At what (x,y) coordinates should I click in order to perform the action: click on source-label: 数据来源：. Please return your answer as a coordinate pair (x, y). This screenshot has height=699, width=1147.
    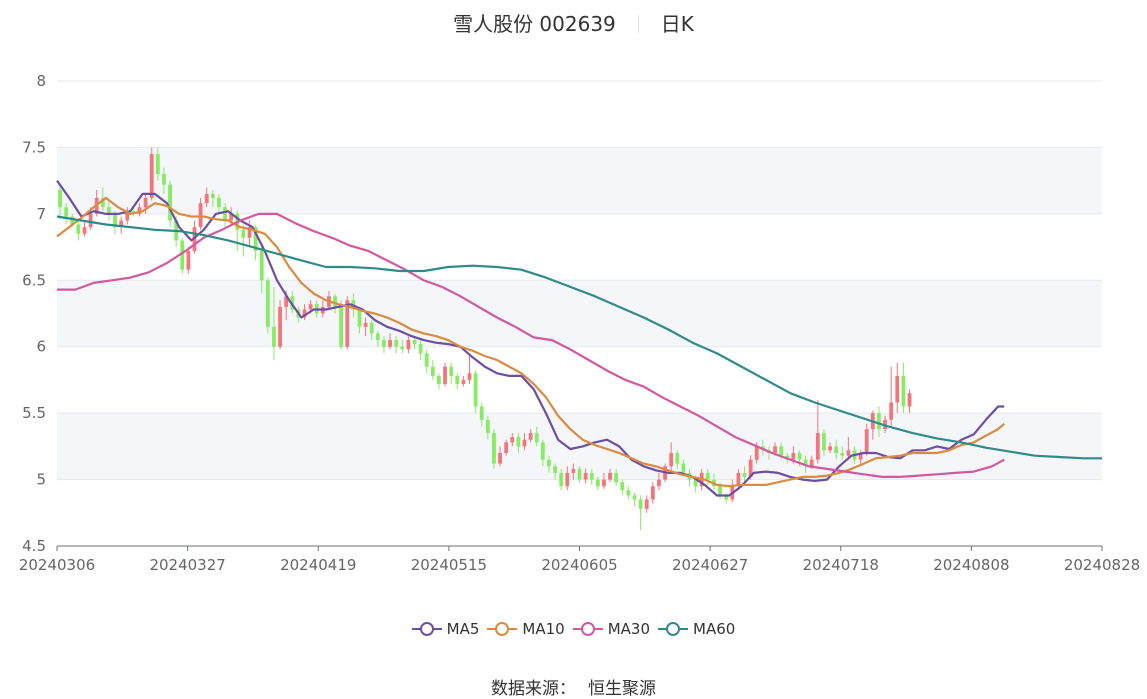
    Looking at the image, I should click on (533, 689).